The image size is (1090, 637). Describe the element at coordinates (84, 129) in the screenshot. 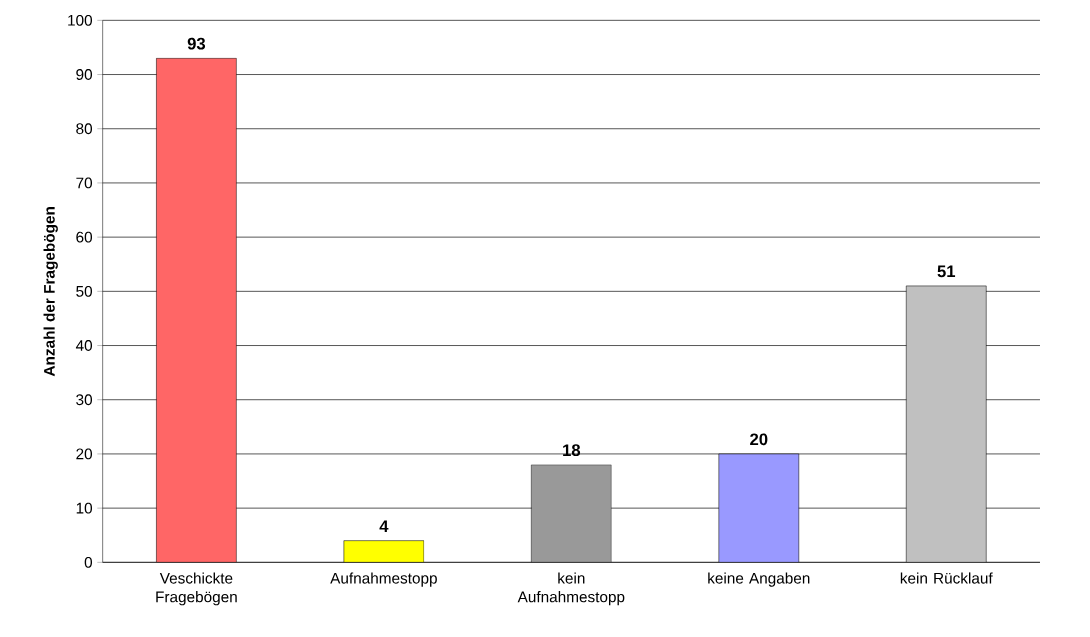

I see `y-tick-label: 80` at that location.